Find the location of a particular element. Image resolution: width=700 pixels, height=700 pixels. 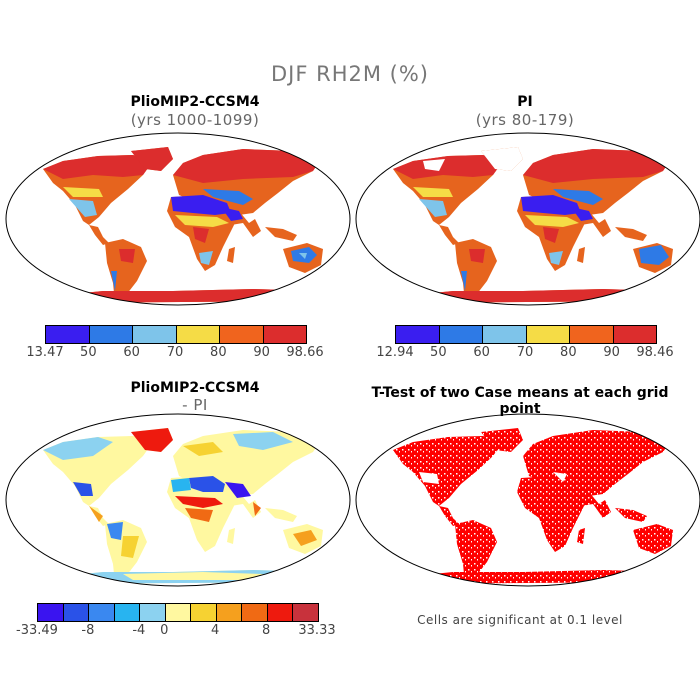

map-pliomip-rh is located at coordinates (178, 219).